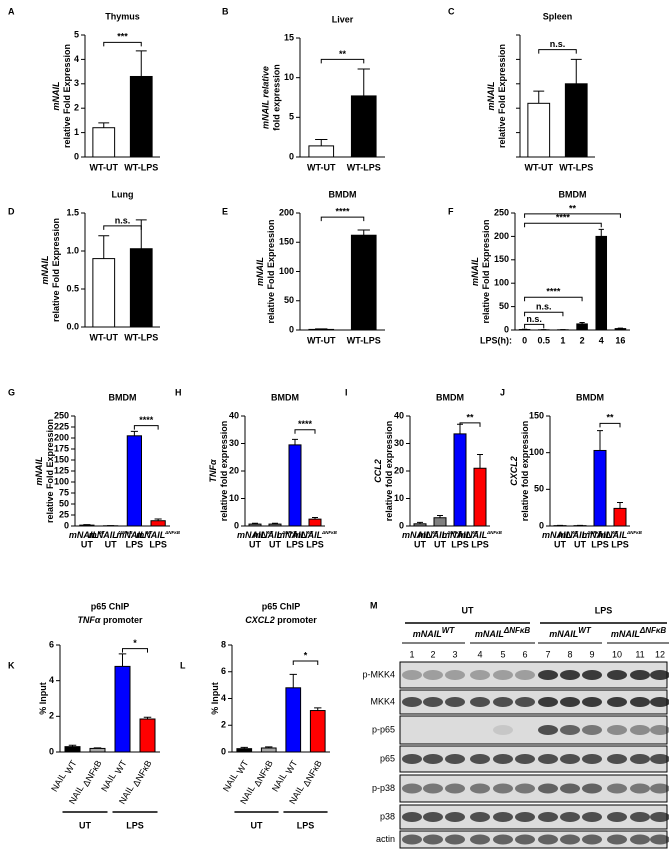 This screenshot has height=849, width=669. I want to click on significance-label: ***, so click(122, 37).